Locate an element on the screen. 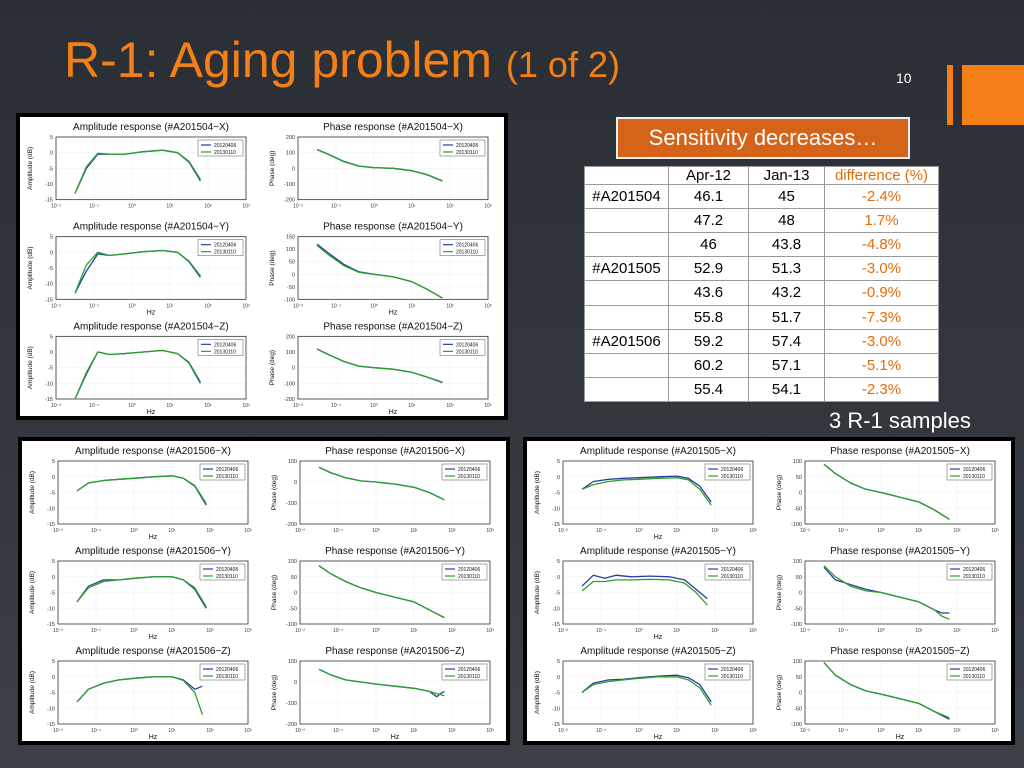  table-cell-difference: -2.4% is located at coordinates (881, 196).